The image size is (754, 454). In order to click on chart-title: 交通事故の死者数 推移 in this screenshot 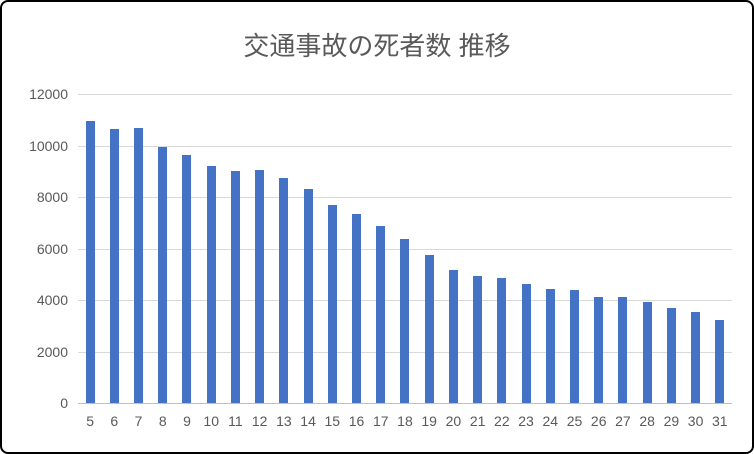, I will do `click(377, 46)`.